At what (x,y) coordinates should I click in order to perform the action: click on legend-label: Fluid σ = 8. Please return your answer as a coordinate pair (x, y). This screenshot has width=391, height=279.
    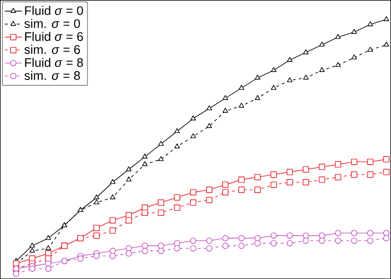
    Looking at the image, I should click on (54, 62).